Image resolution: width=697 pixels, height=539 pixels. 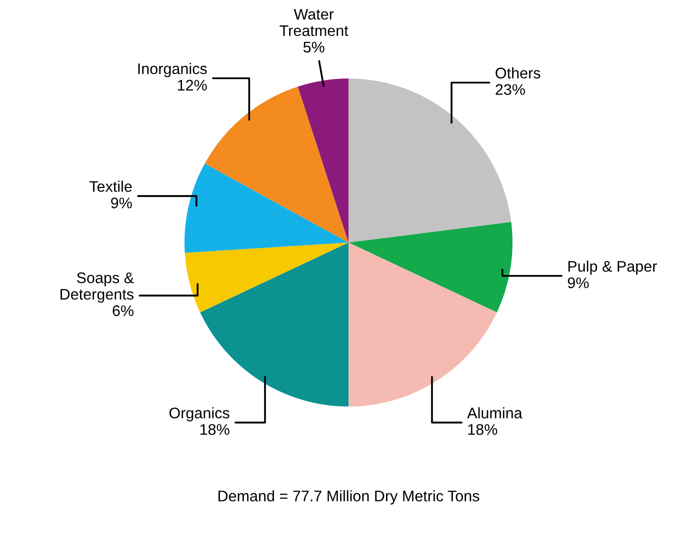 I want to click on slice-label: Others, so click(x=518, y=72).